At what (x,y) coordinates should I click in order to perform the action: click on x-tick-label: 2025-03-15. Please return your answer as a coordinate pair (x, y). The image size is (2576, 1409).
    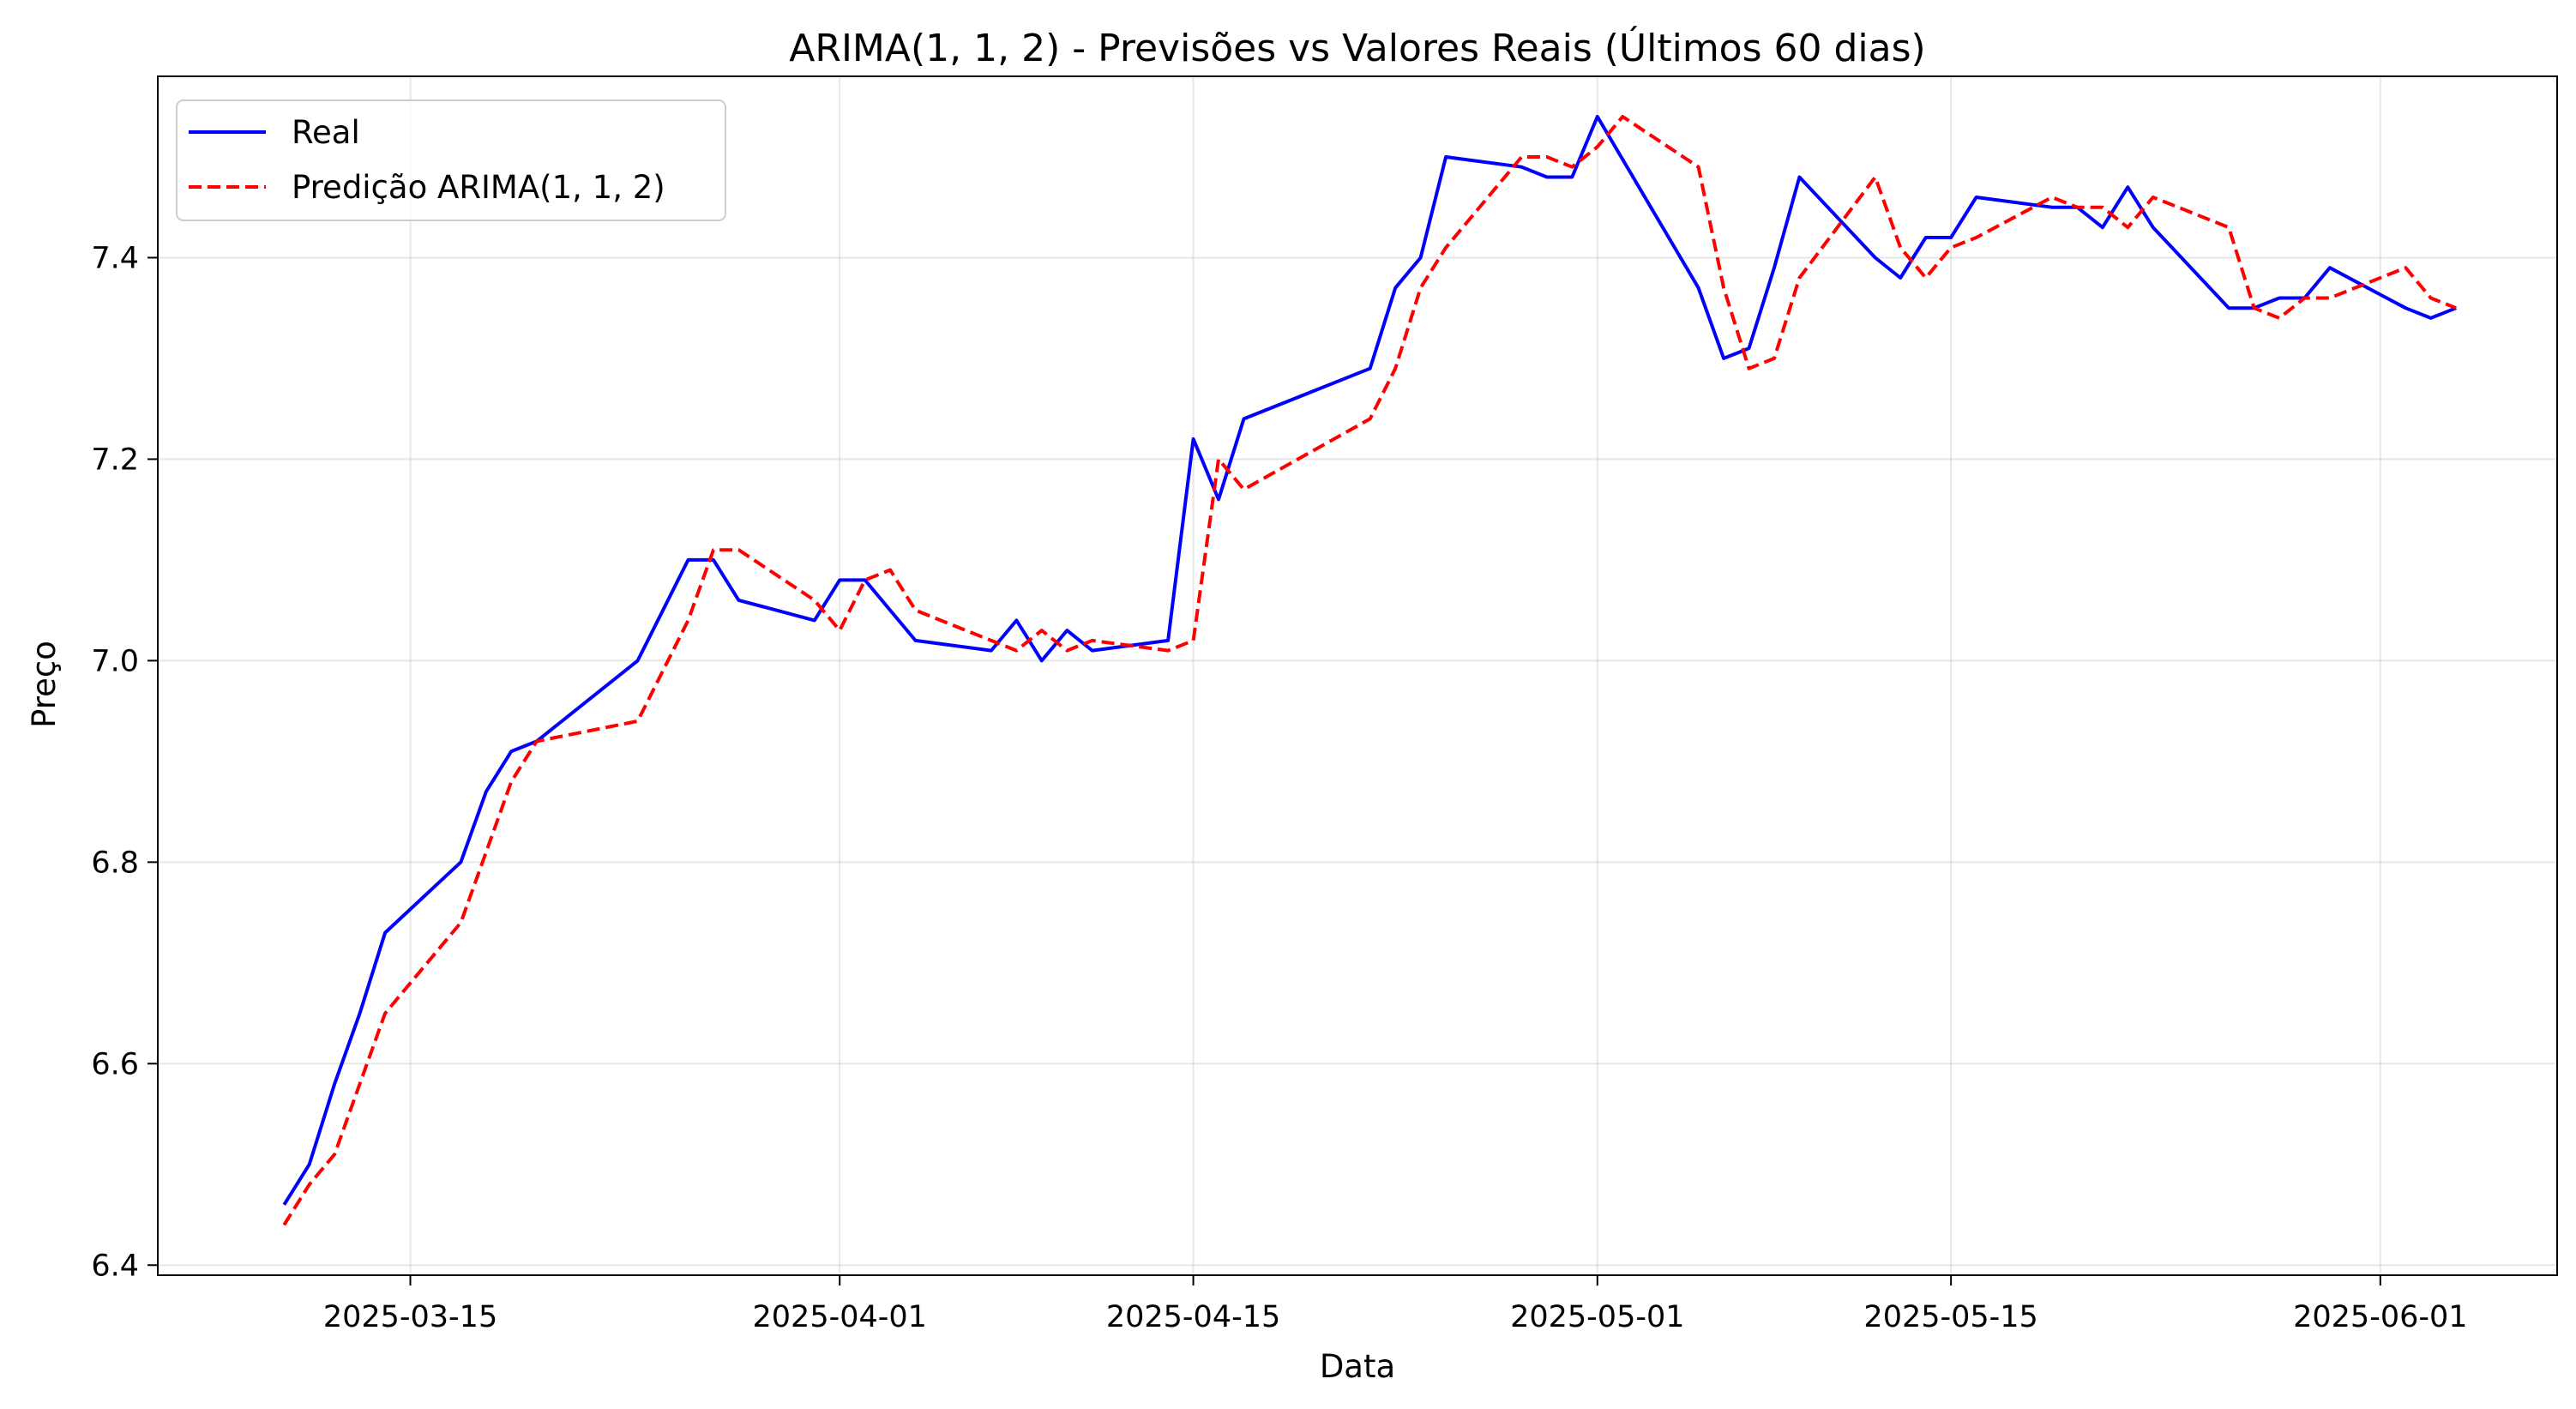
    Looking at the image, I should click on (410, 1317).